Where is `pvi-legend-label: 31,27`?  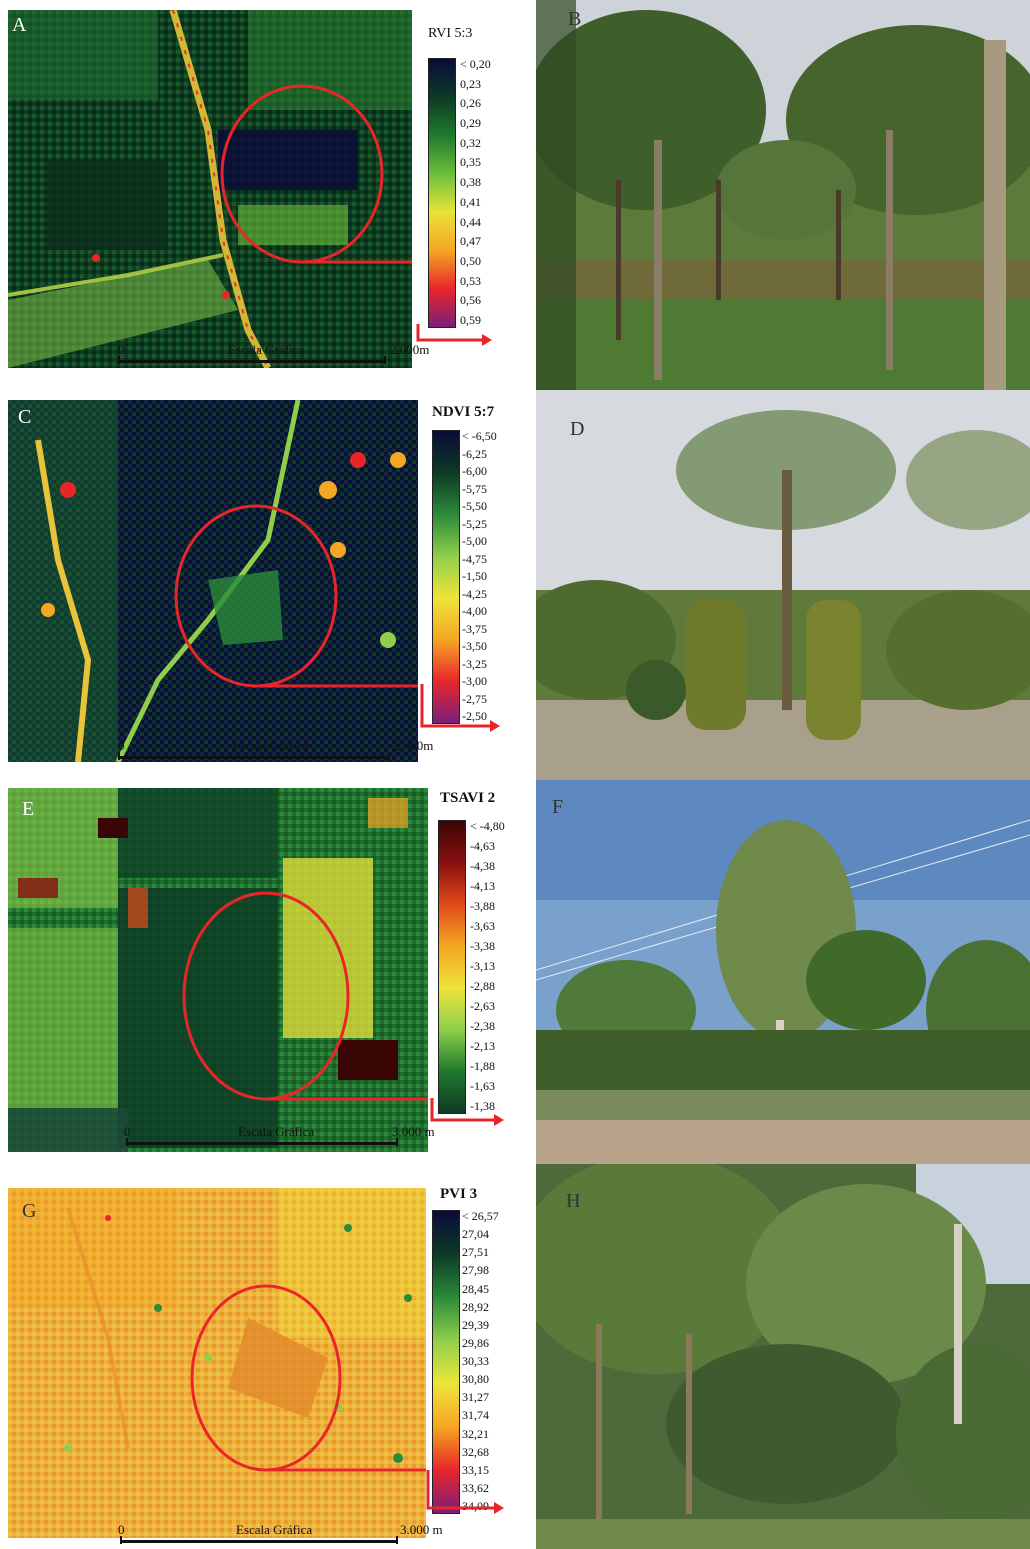
pvi-legend-label: 31,27 is located at coordinates (475, 1397).